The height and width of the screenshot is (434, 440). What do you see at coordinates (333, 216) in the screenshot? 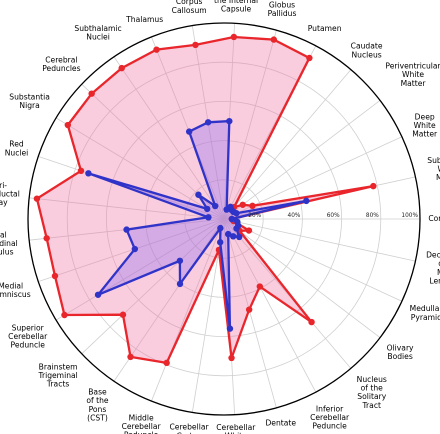
I see `radial-tick-labels: 20% 40% 60% 80% 100%` at bounding box center [333, 216].